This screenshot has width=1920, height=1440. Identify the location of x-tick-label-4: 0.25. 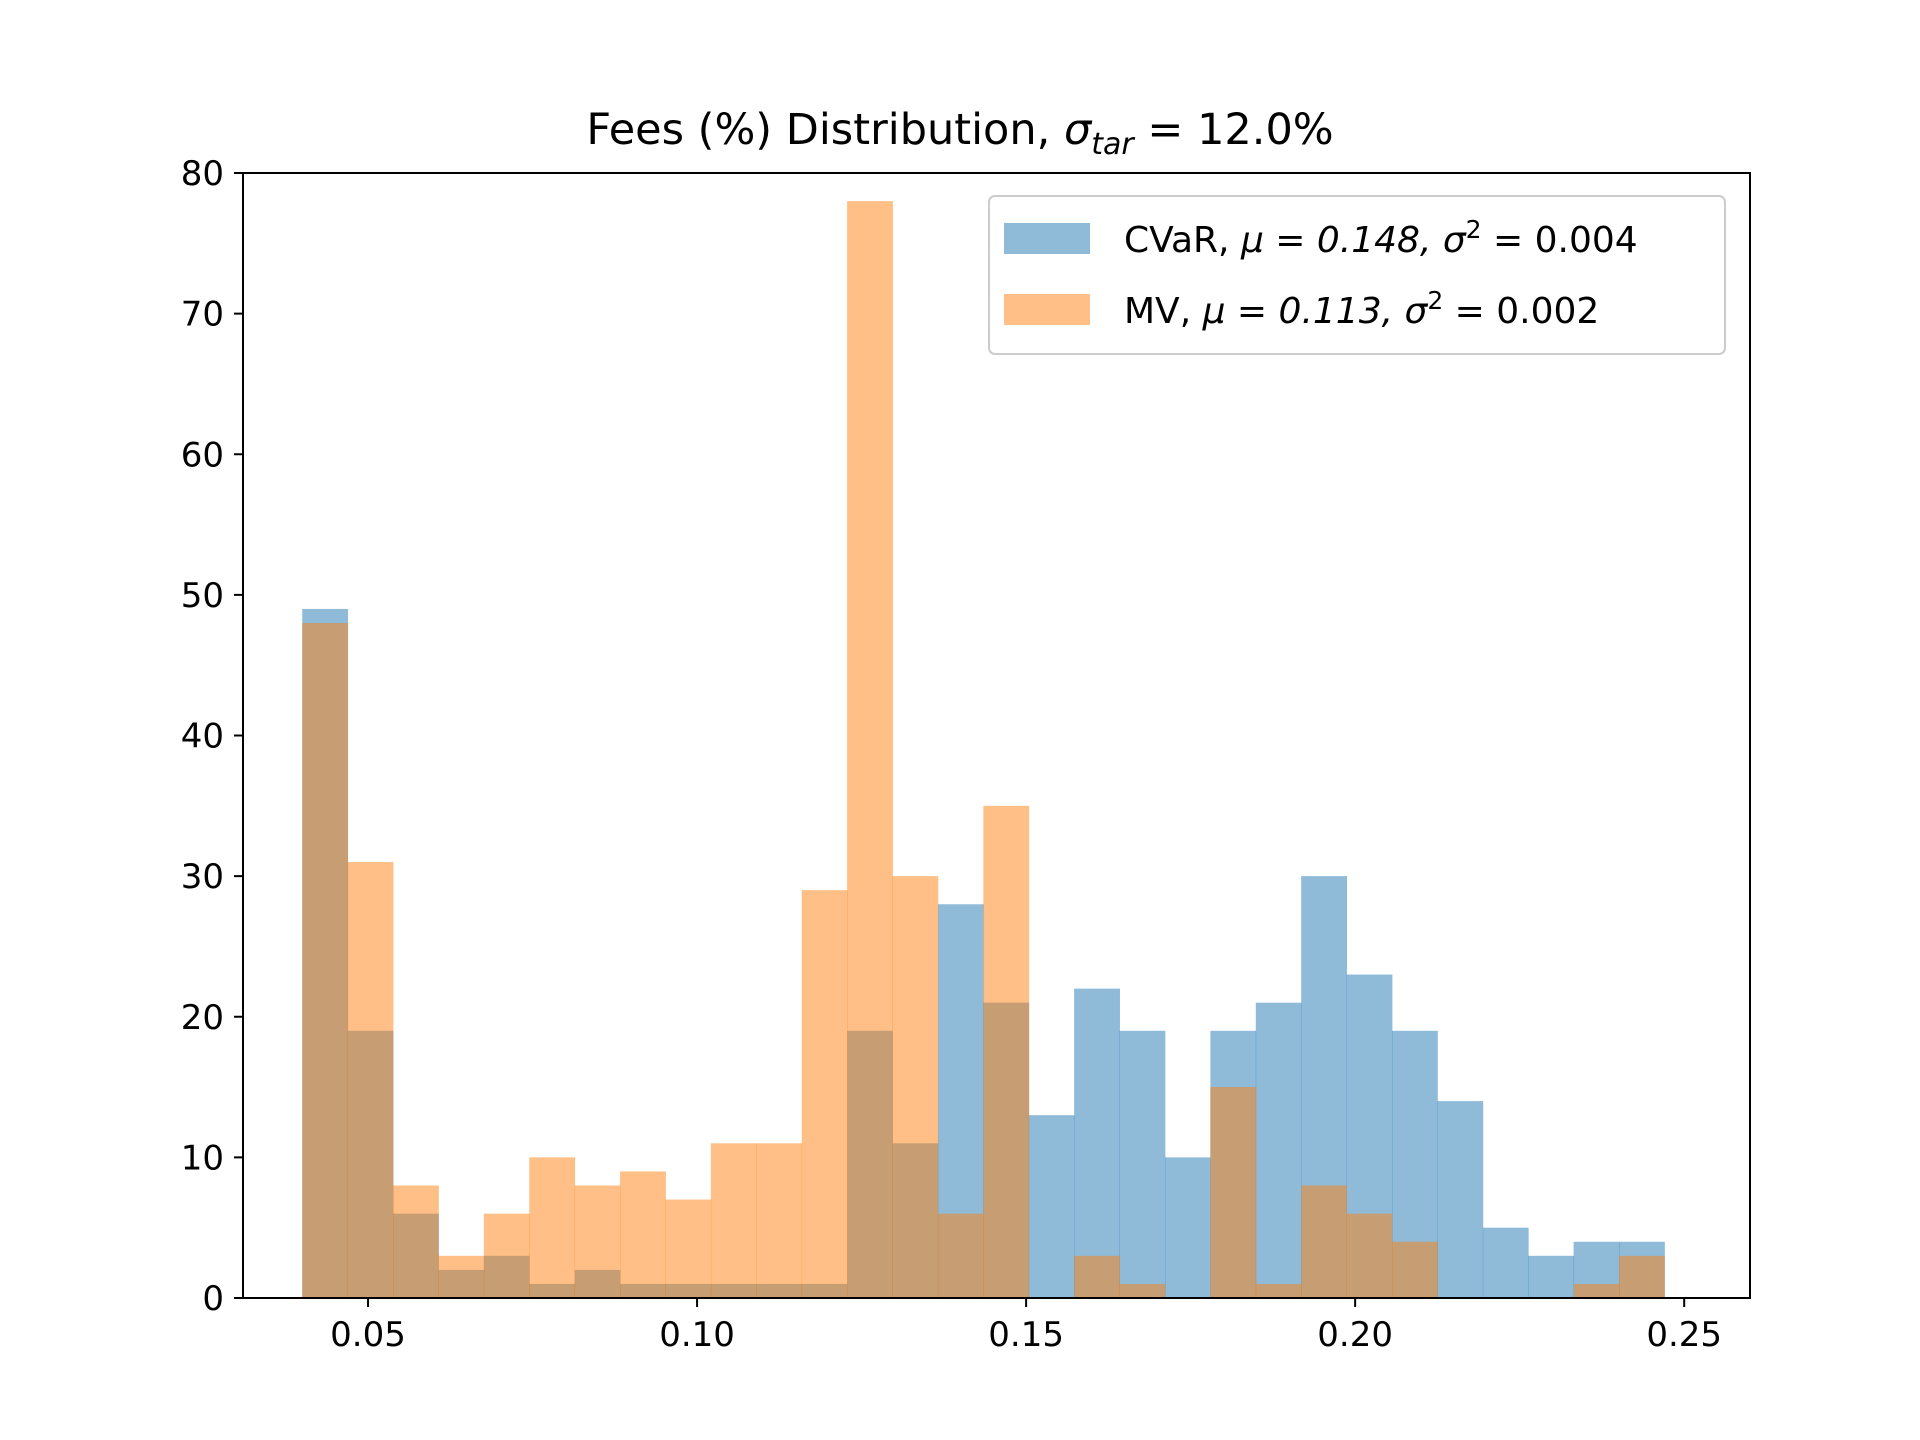
(1684, 1335).